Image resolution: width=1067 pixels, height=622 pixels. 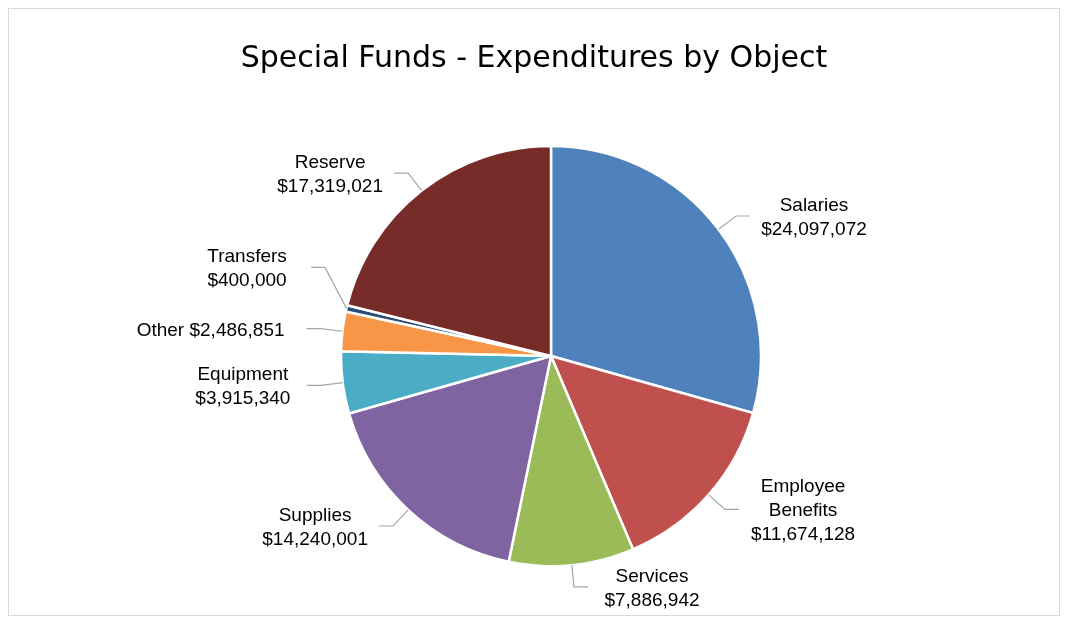 What do you see at coordinates (210, 329) in the screenshot?
I see `slice-label: Other $2,486,851` at bounding box center [210, 329].